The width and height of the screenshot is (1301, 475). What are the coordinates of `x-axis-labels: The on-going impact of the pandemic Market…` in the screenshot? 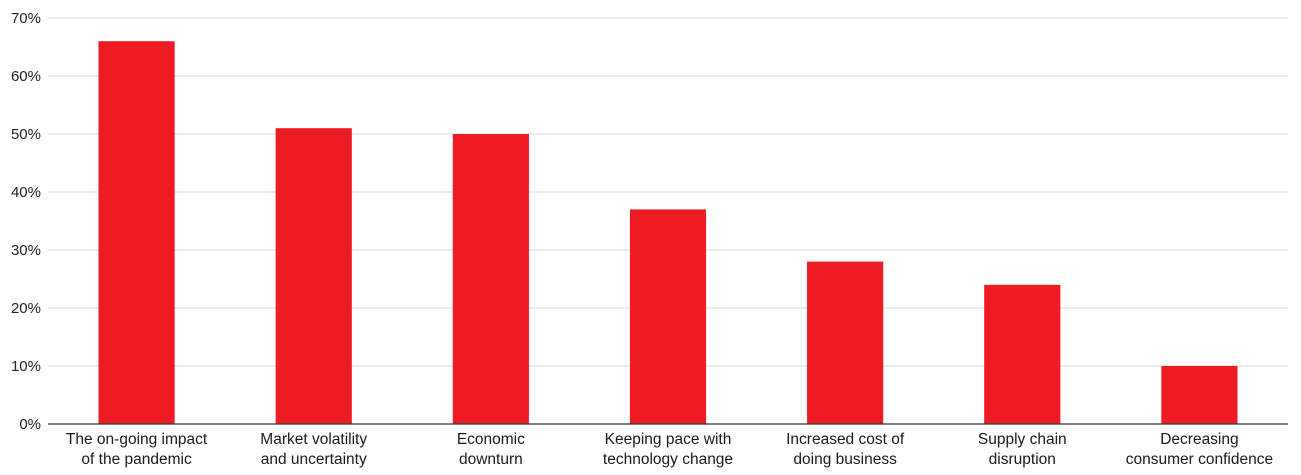 It's located at (669, 449).